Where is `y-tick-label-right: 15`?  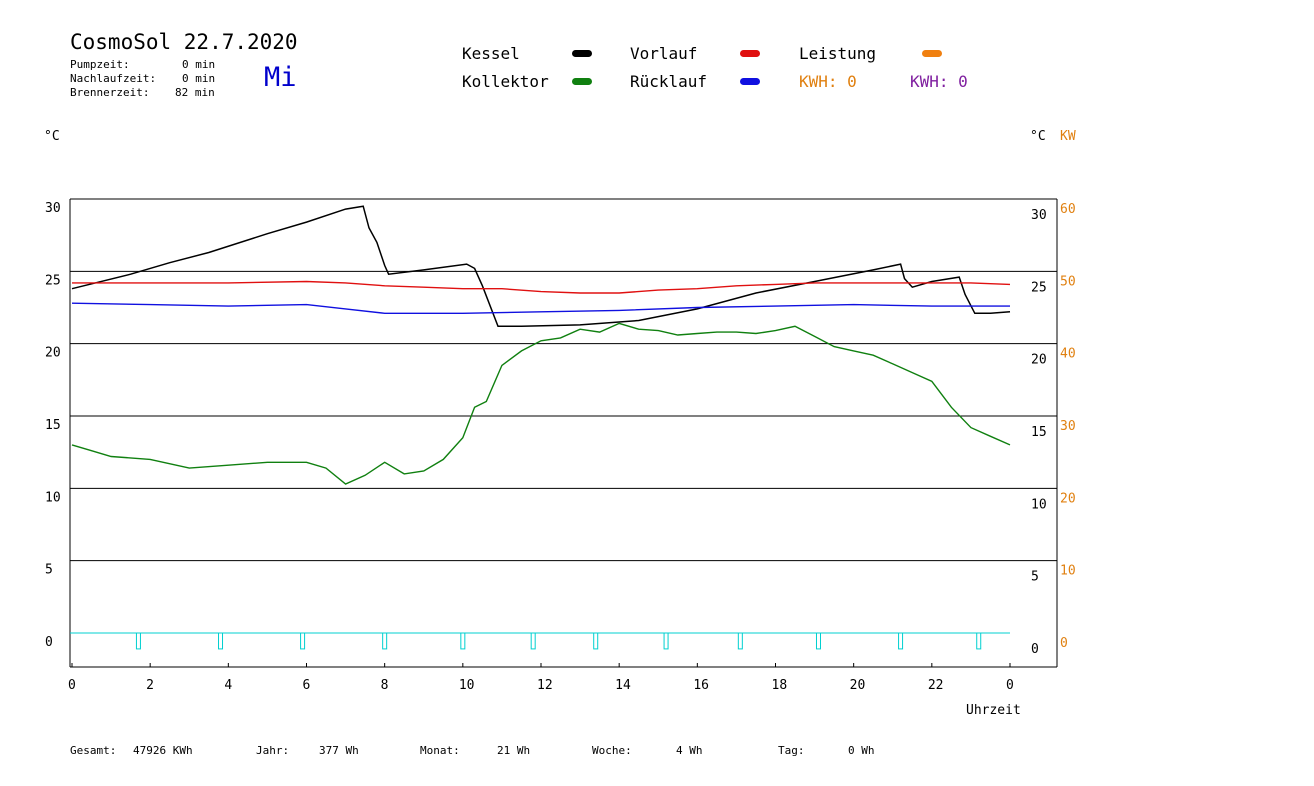
y-tick-label-right: 15 is located at coordinates (1039, 432).